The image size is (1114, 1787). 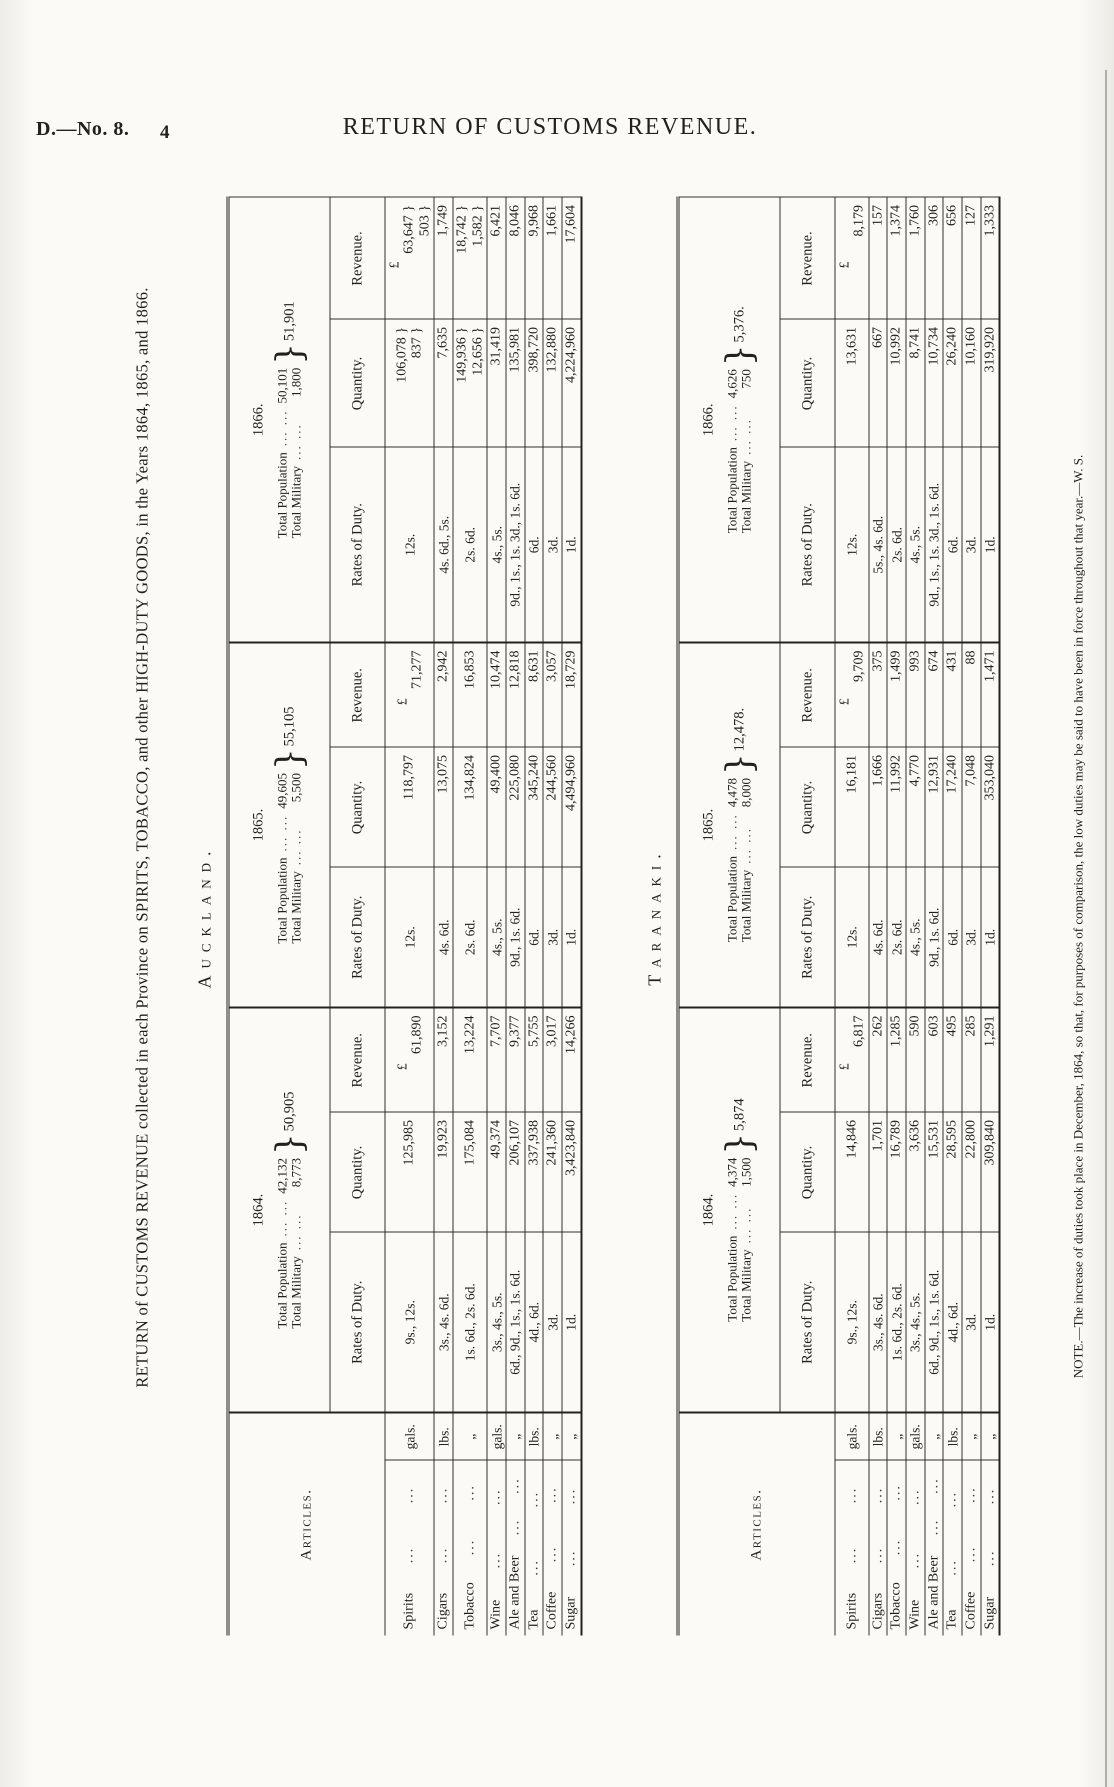 I want to click on revenue-cell: 127, so click(x=971, y=258).